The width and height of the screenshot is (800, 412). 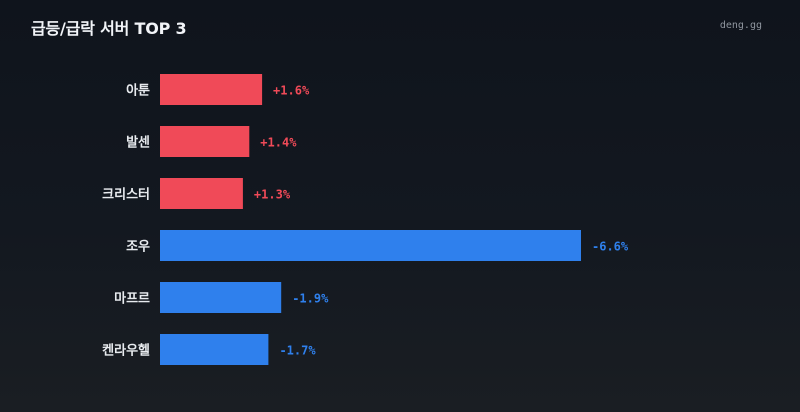 I want to click on value-label: -1.9%, so click(x=310, y=299).